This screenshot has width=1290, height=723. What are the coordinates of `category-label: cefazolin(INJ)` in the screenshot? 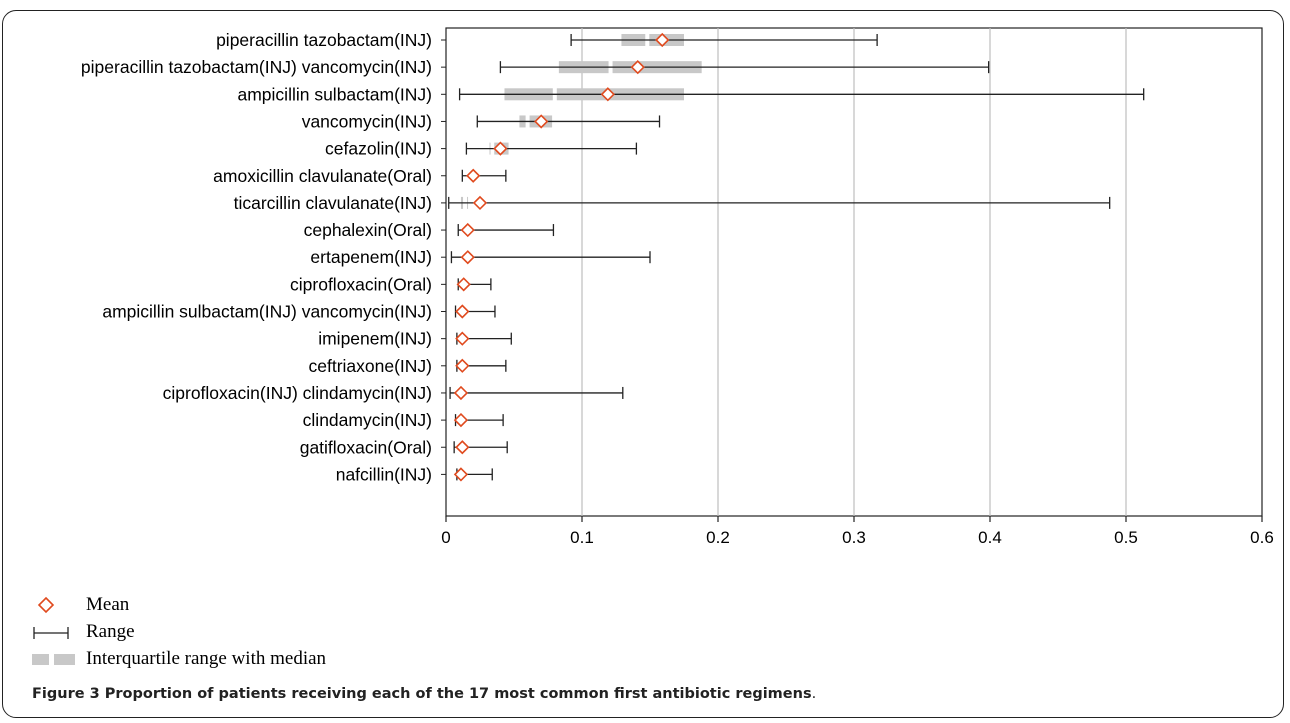 It's located at (378, 149).